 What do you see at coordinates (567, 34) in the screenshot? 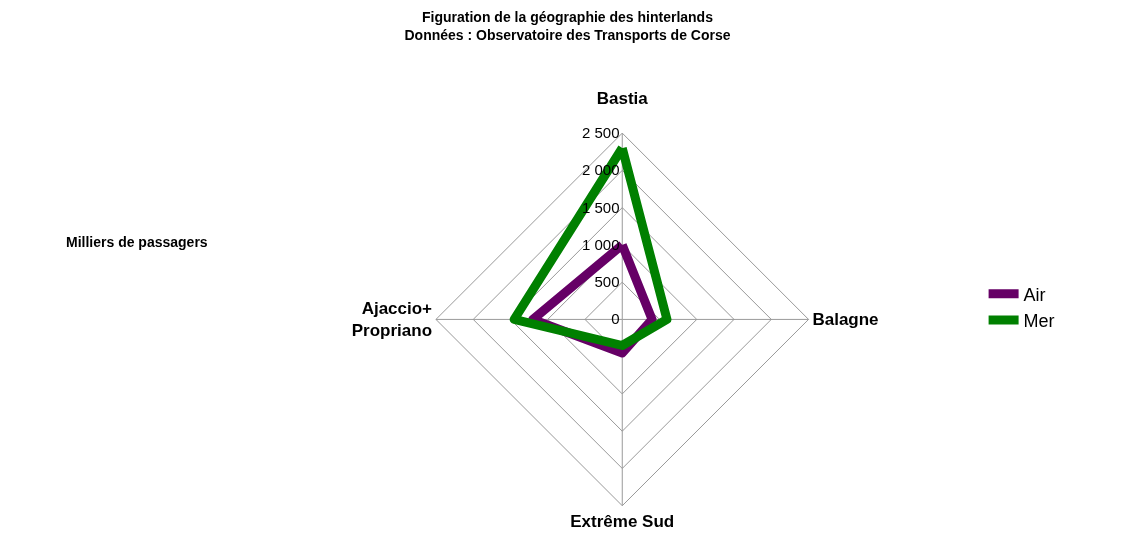
I see `chart-subtitle: Données : Observatoire des Transports de Corse` at bounding box center [567, 34].